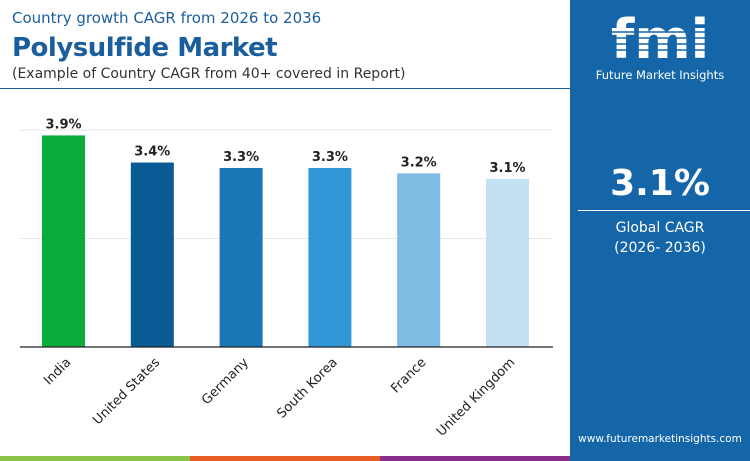 The width and height of the screenshot is (750, 461). What do you see at coordinates (241, 257) in the screenshot?
I see `bar-germany` at bounding box center [241, 257].